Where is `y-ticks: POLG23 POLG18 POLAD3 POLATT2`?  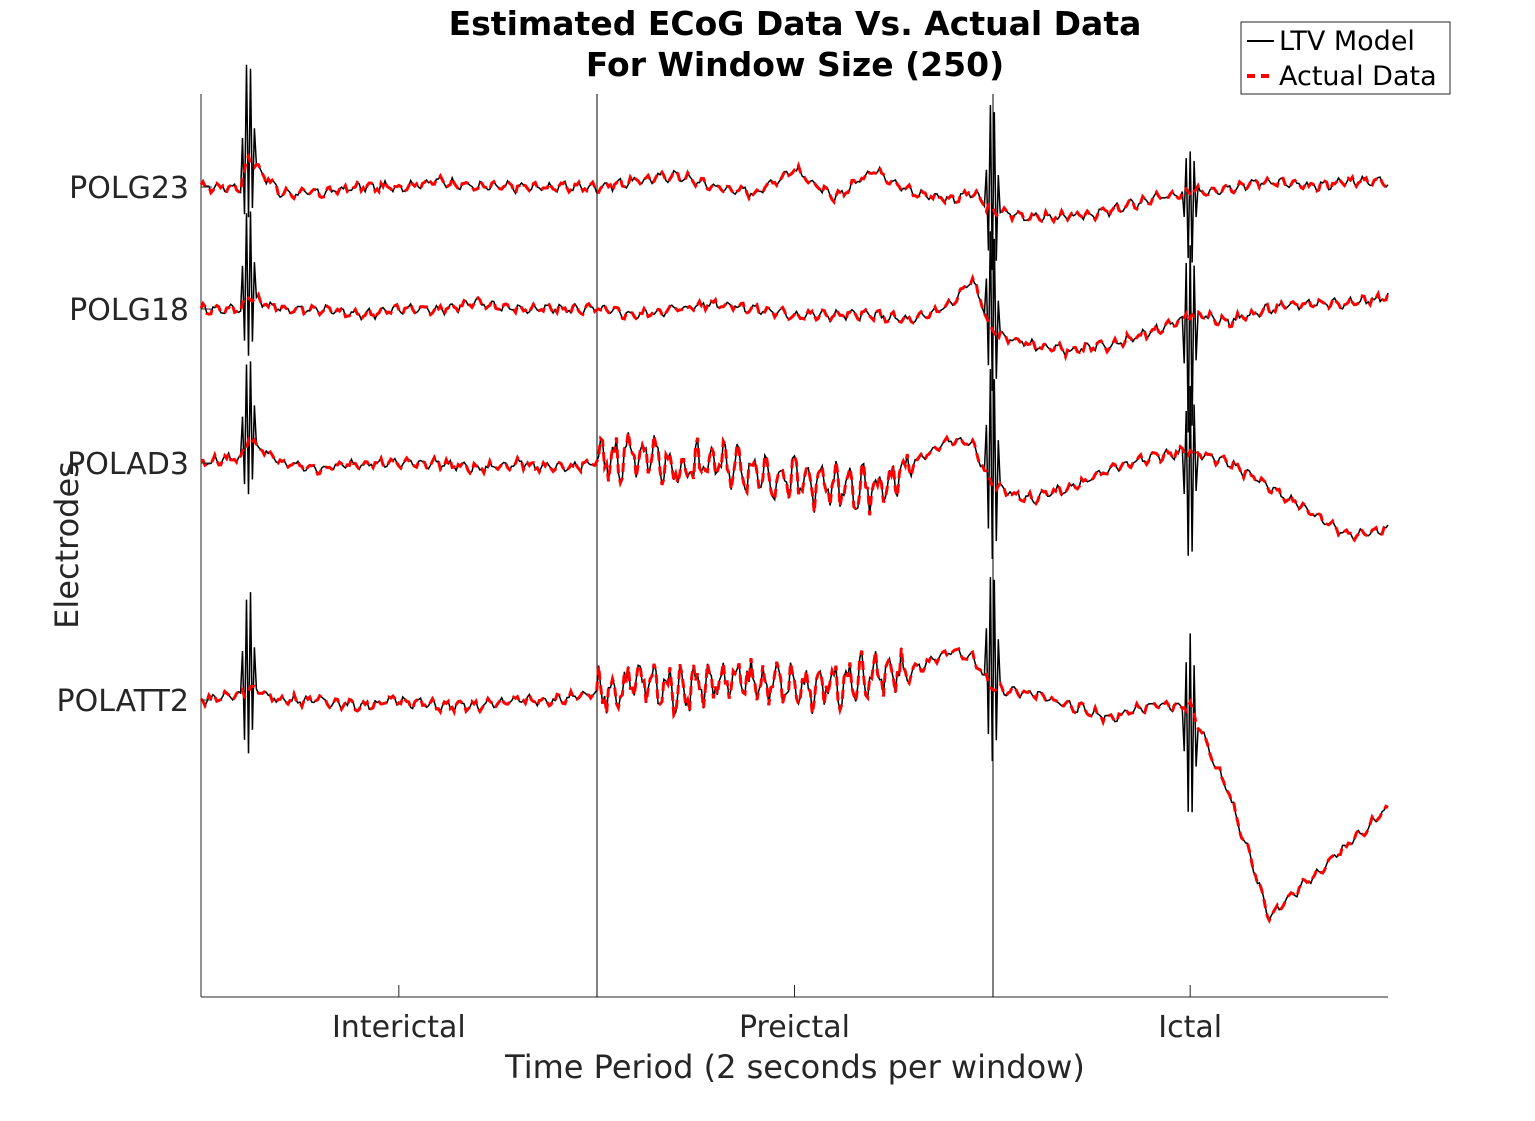 y-ticks: POLG23 POLG18 POLAD3 POLATT2 is located at coordinates (134, 445).